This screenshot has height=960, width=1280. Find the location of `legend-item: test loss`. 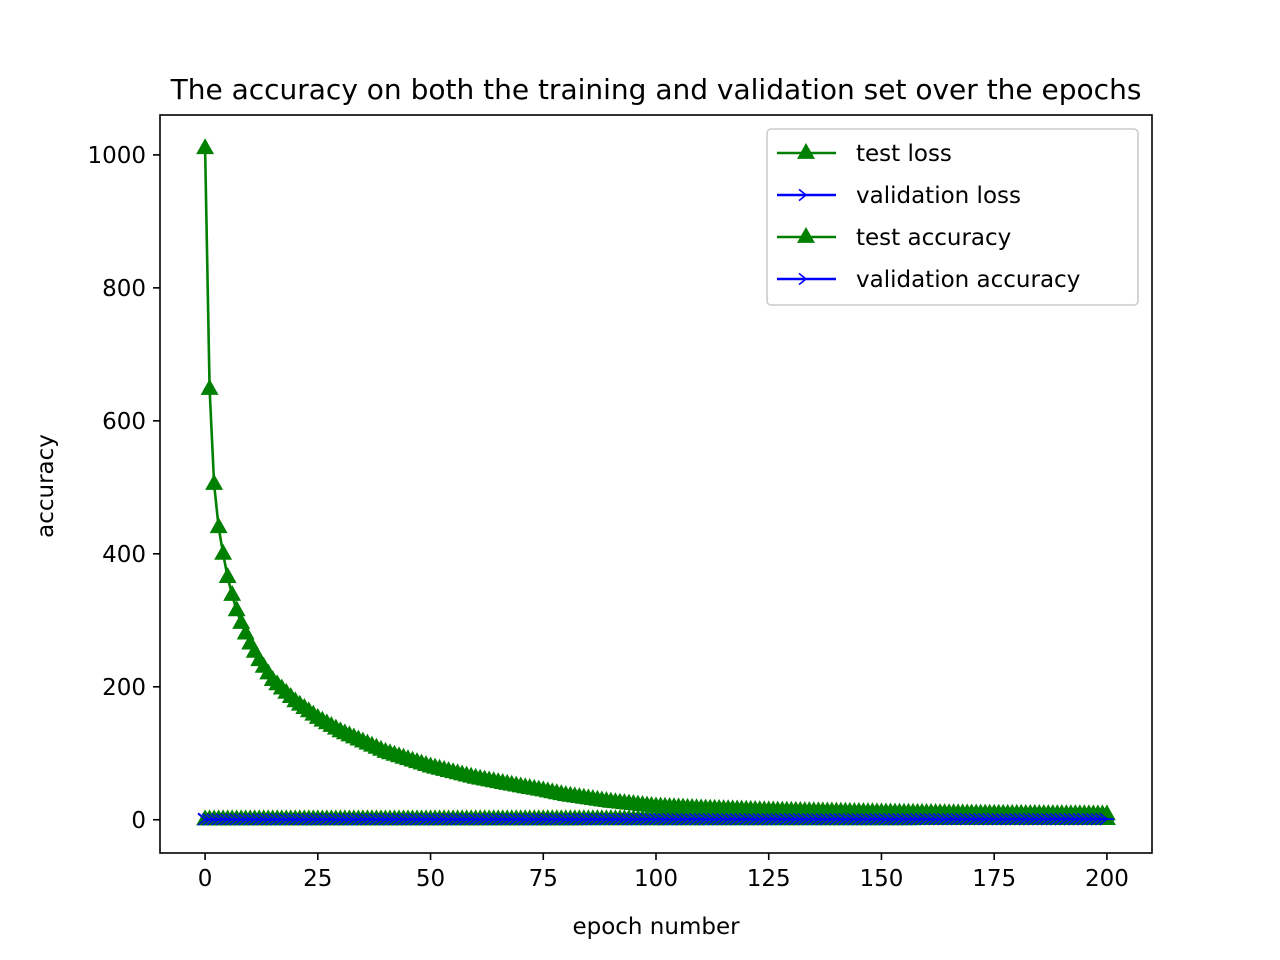

legend-item: test loss is located at coordinates (864, 154).